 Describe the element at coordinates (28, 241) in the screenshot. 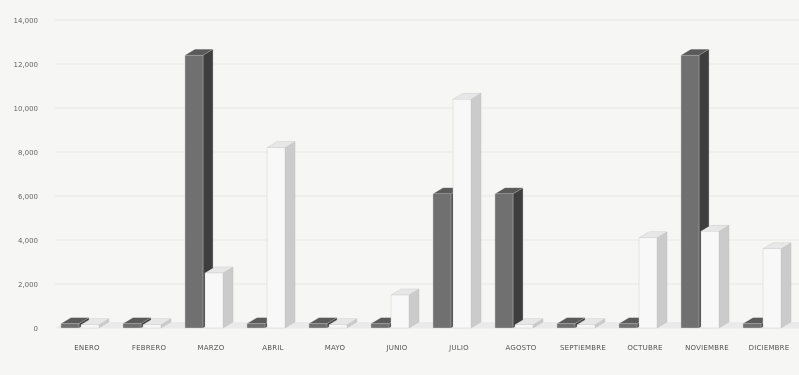

I see `y-tick-label: 4,000` at that location.